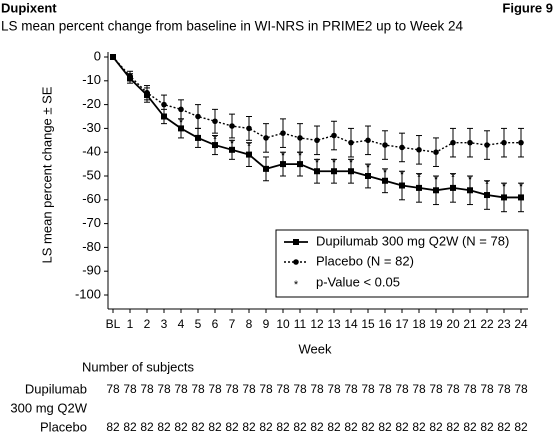 The image size is (556, 438). Describe the element at coordinates (147, 324) in the screenshot. I see `x-tick-label: 2` at that location.